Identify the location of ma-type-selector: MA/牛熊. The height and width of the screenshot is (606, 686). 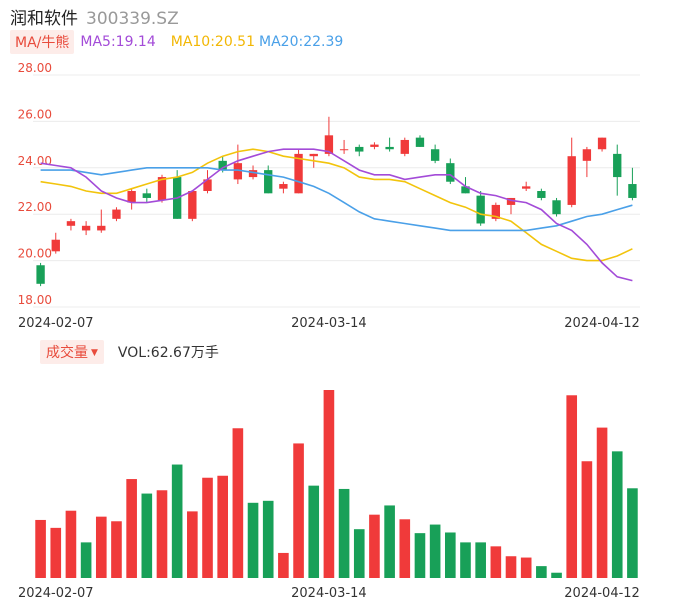
(42, 42).